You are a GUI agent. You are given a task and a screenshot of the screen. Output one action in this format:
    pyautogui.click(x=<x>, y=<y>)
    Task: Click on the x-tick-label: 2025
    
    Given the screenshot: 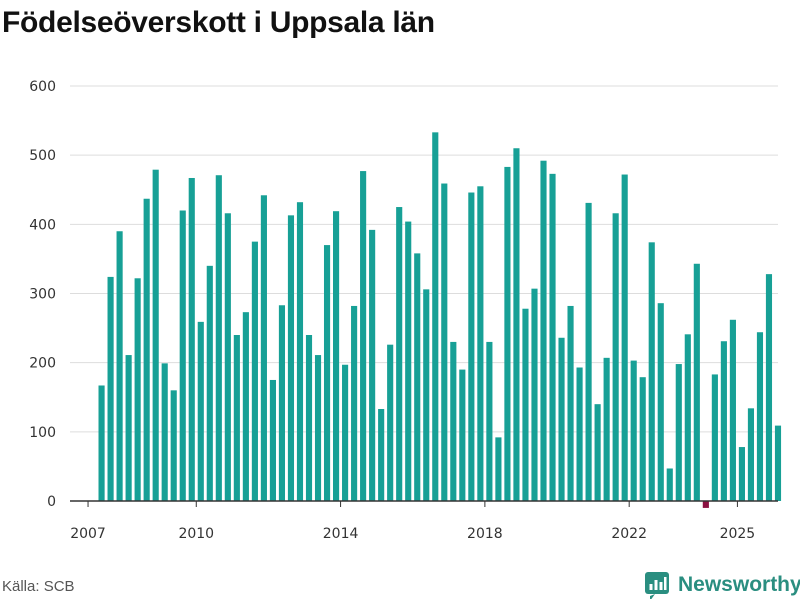 What is the action you would take?
    pyautogui.click(x=738, y=534)
    